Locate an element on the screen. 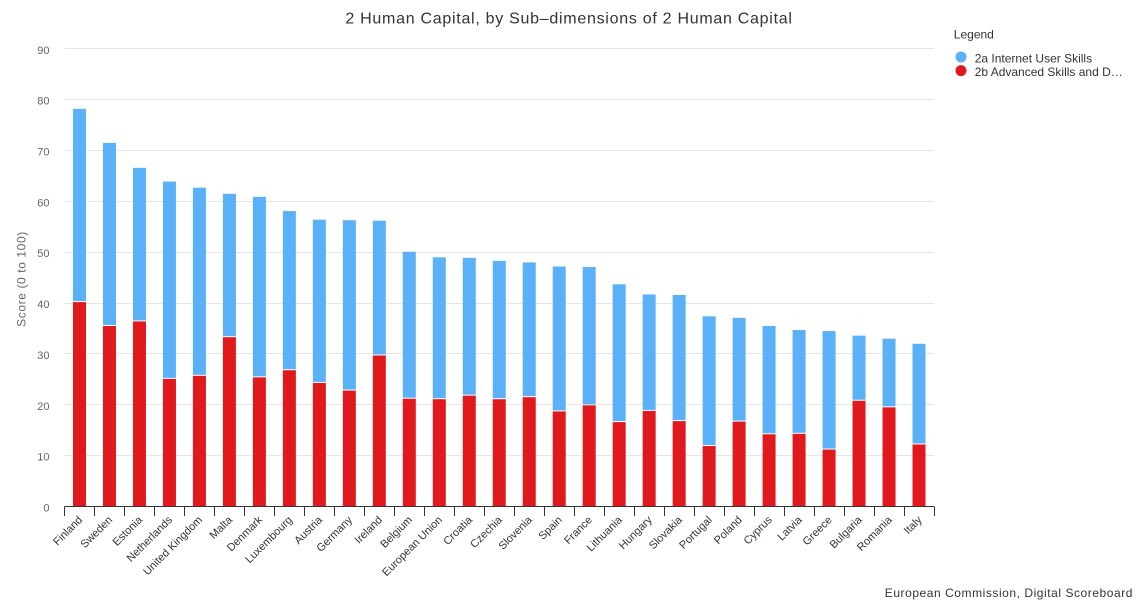 The width and height of the screenshot is (1138, 600). svg-text: 70 is located at coordinates (43, 153).